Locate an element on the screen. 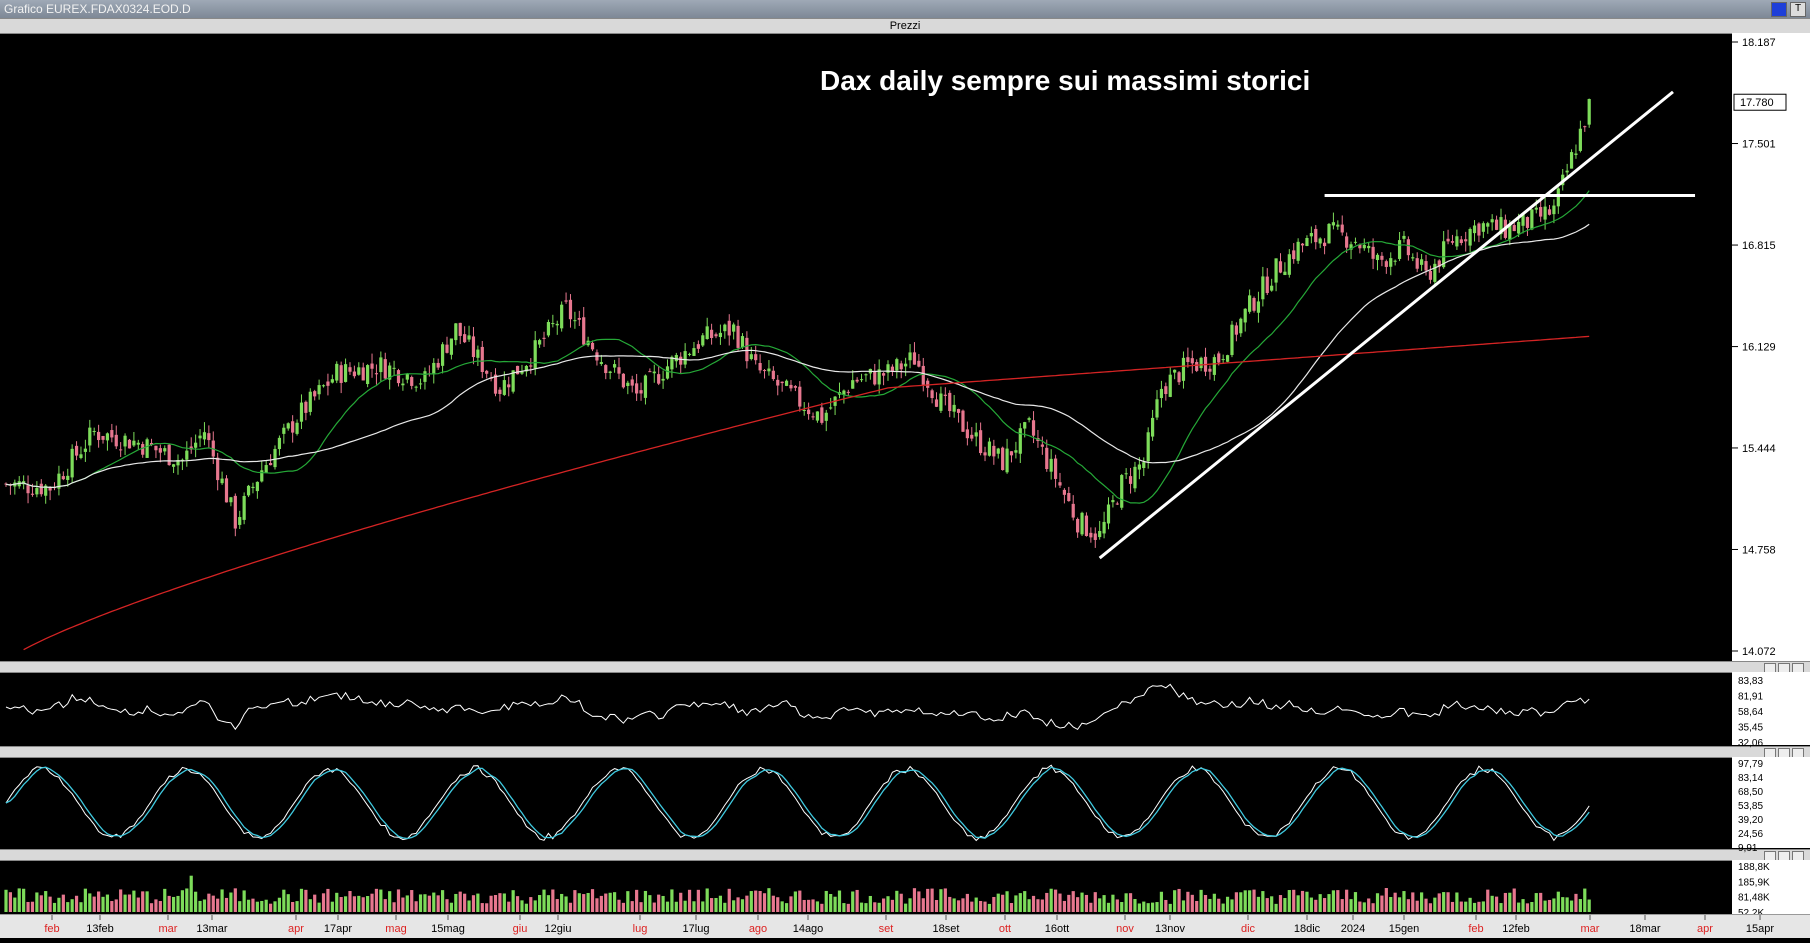  window-icon is located at coordinates (1779, 9).